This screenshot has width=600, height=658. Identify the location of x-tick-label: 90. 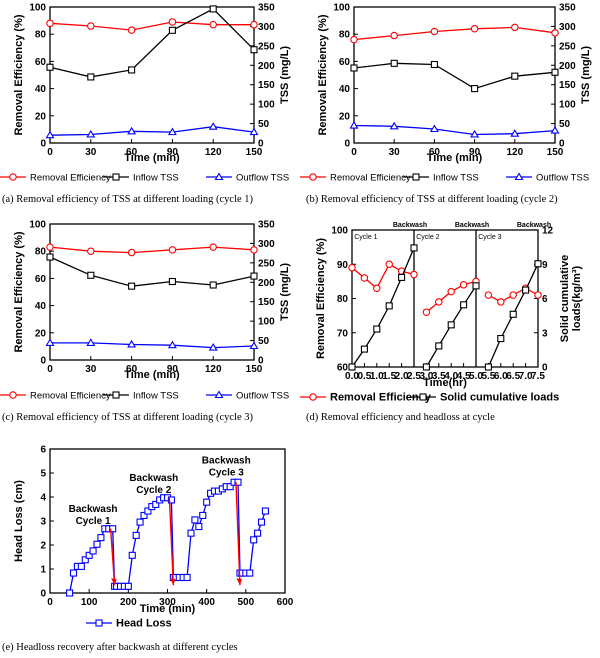
(475, 152).